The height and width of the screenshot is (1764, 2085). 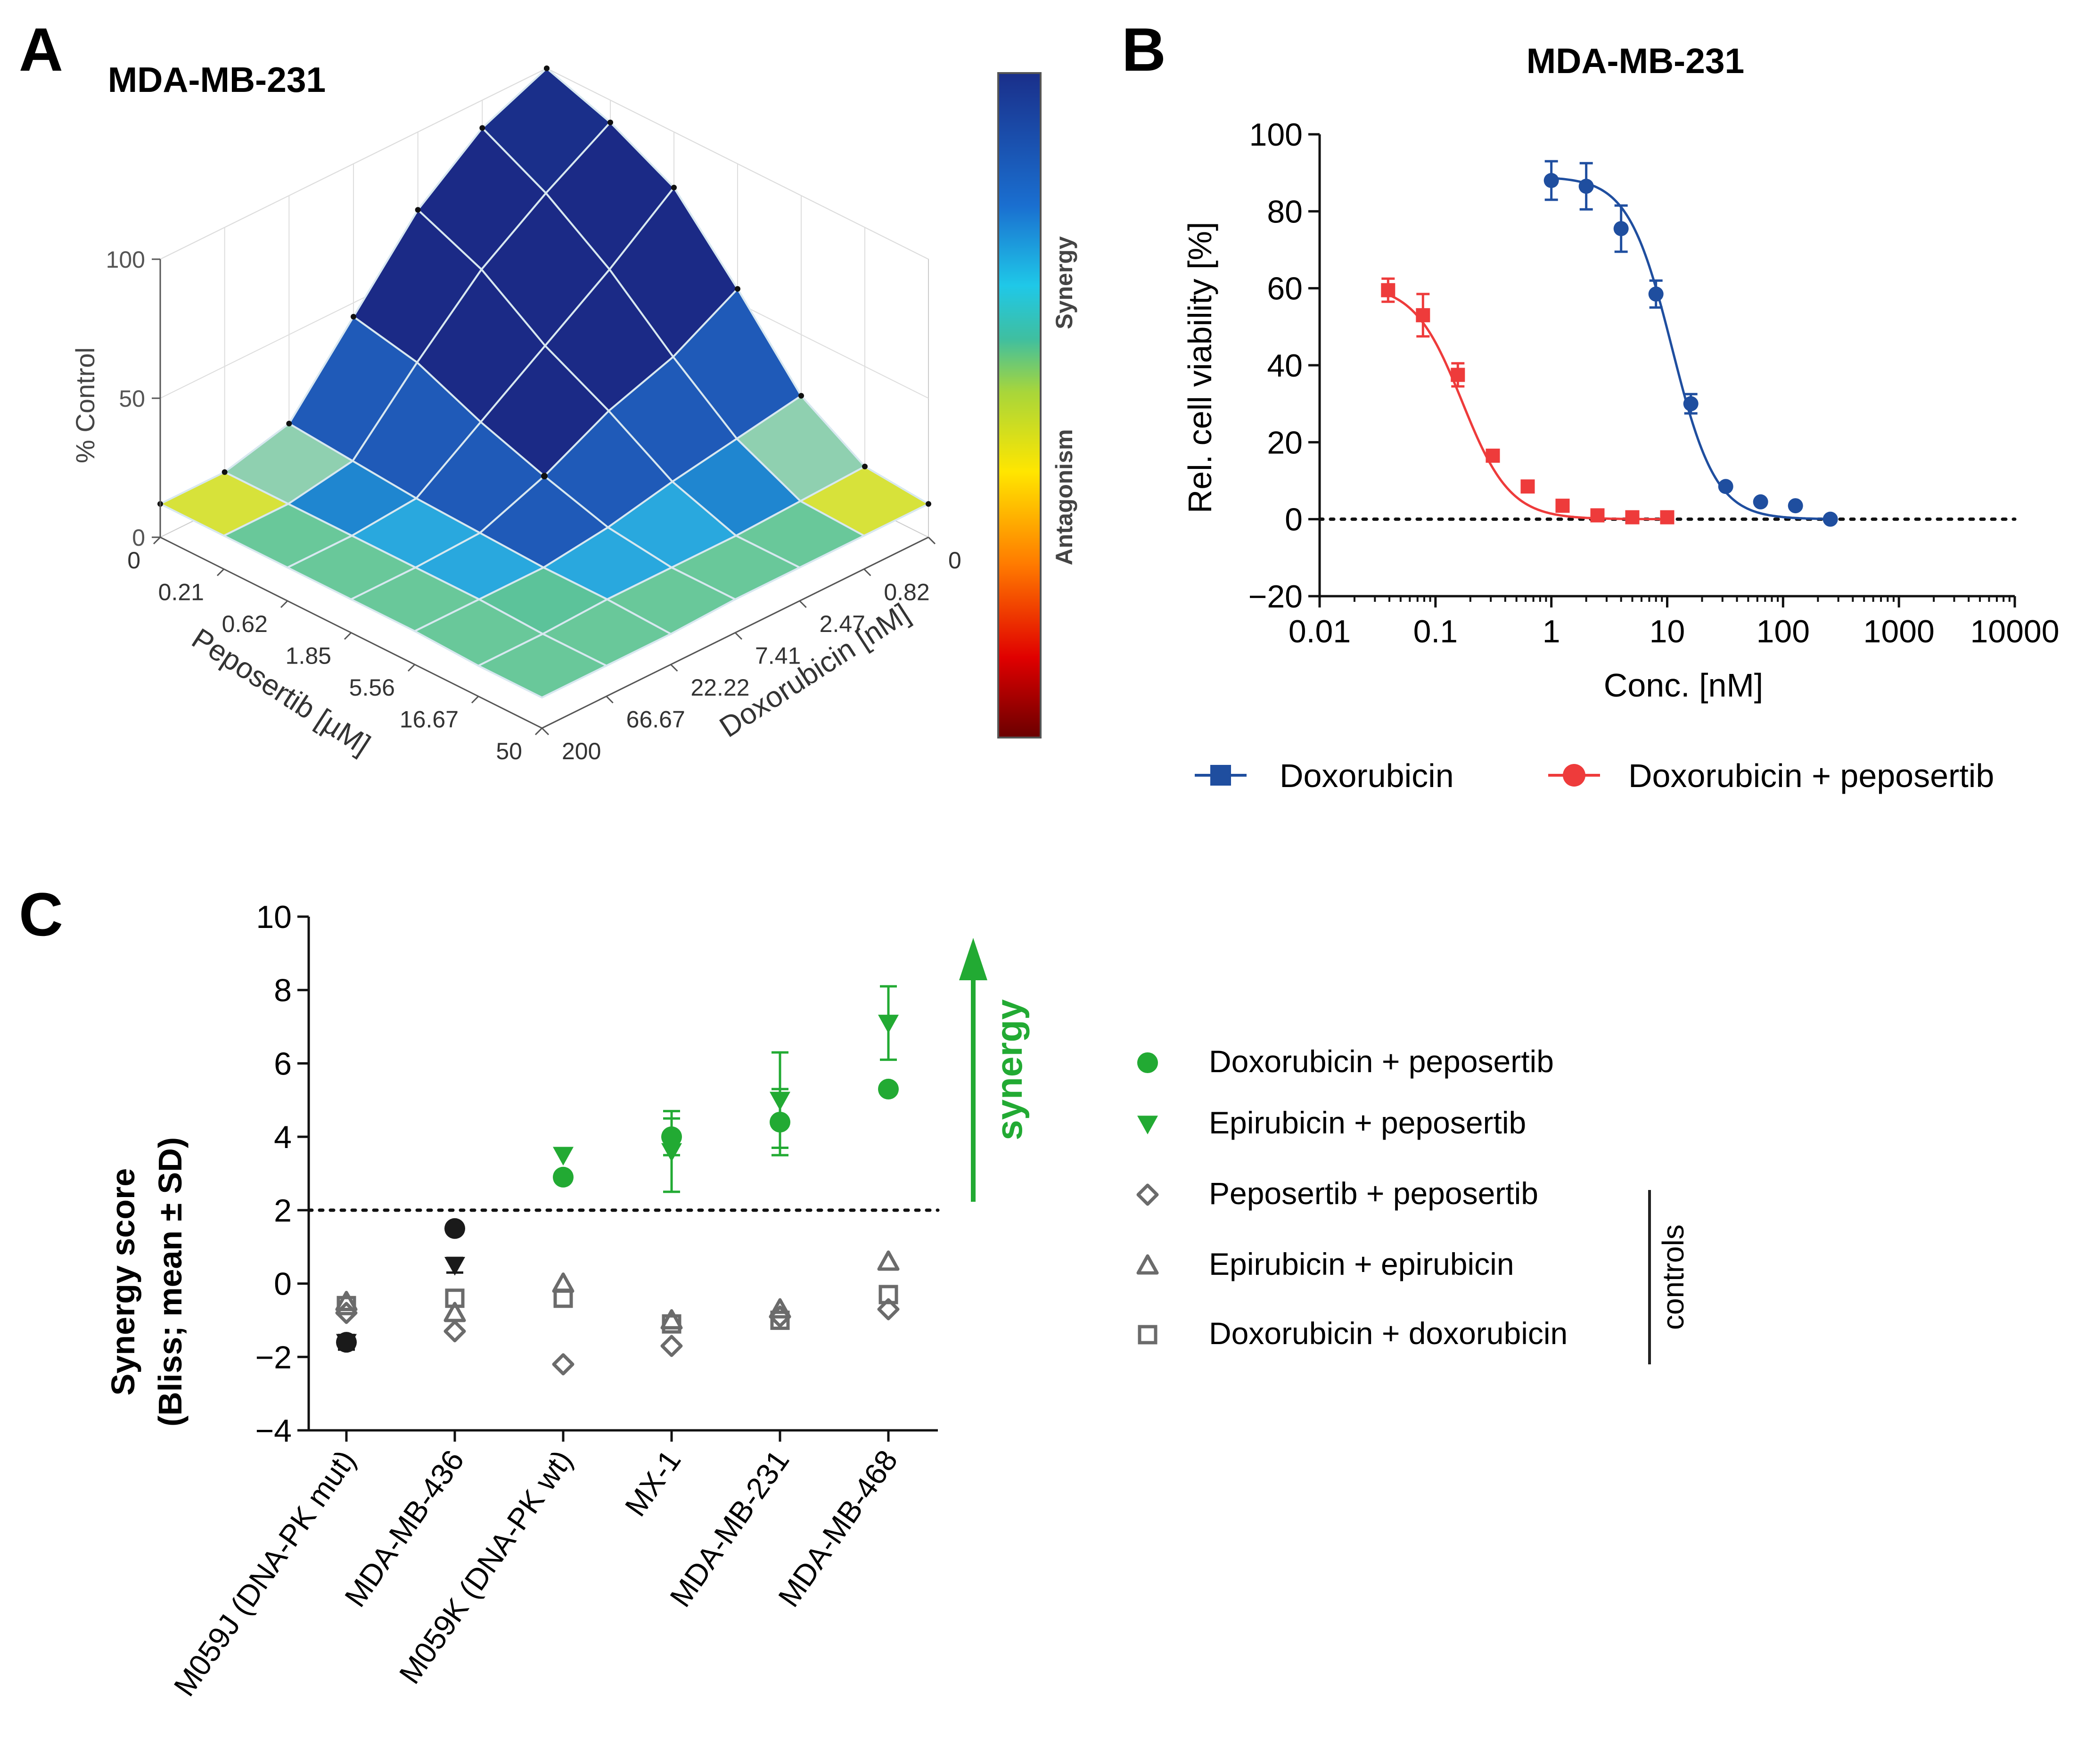 I want to click on chart-b-x-tick-label: 0.01, so click(x=1320, y=631).